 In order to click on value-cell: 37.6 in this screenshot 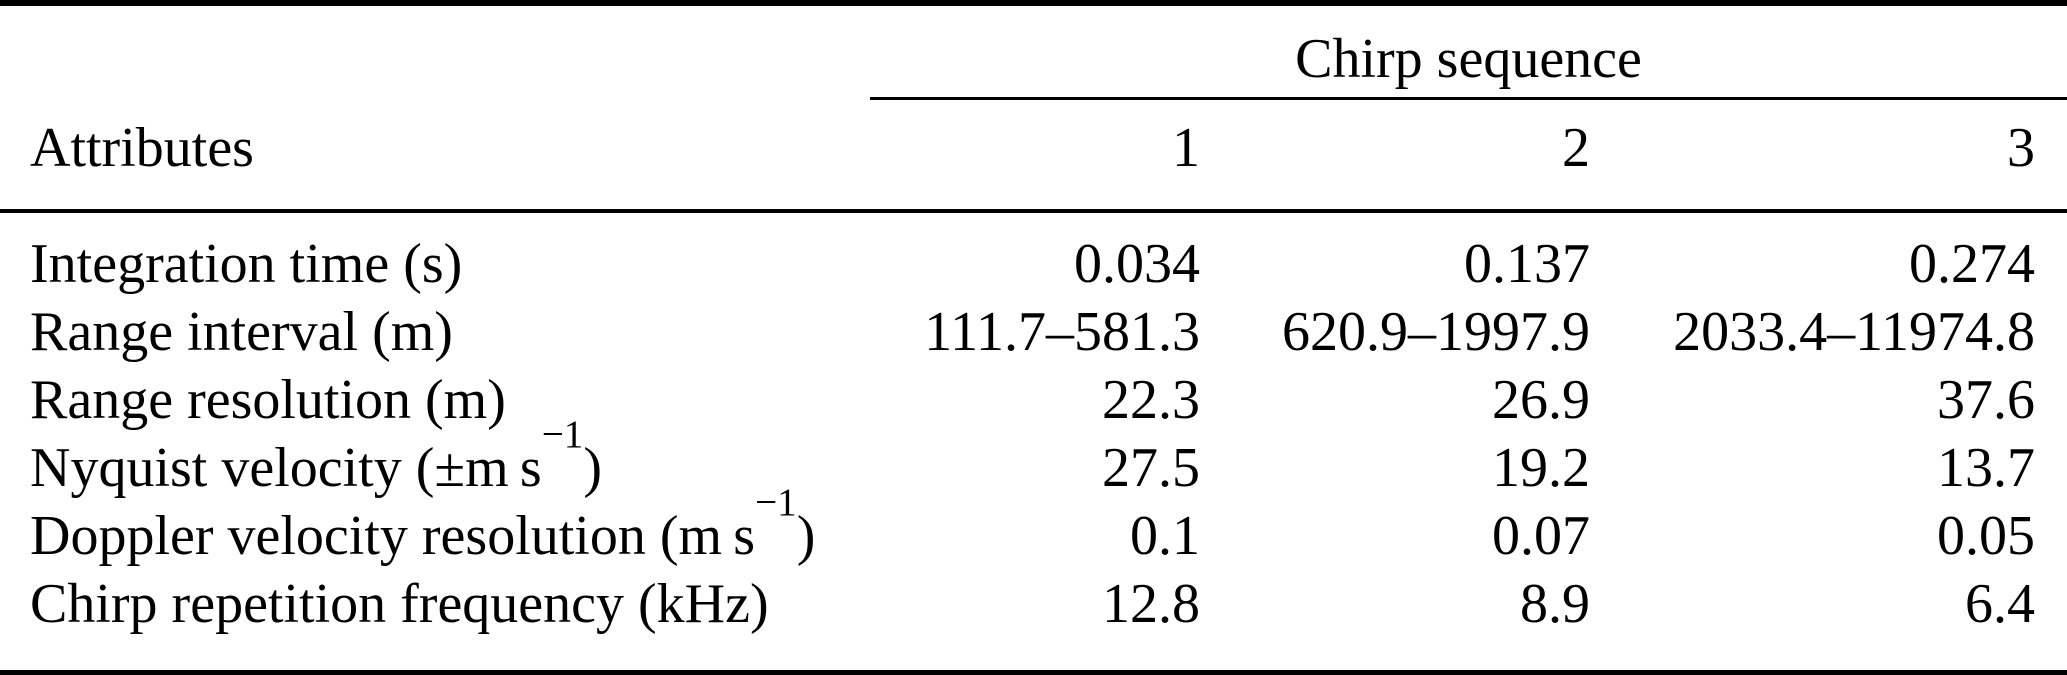, I will do `click(1986, 400)`.